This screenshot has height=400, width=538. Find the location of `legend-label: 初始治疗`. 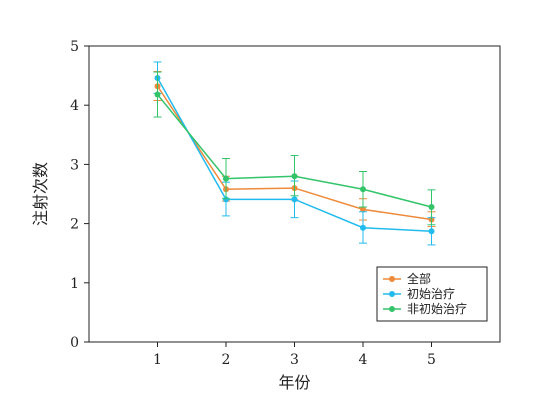

legend-label: 初始治疗 is located at coordinates (431, 294).